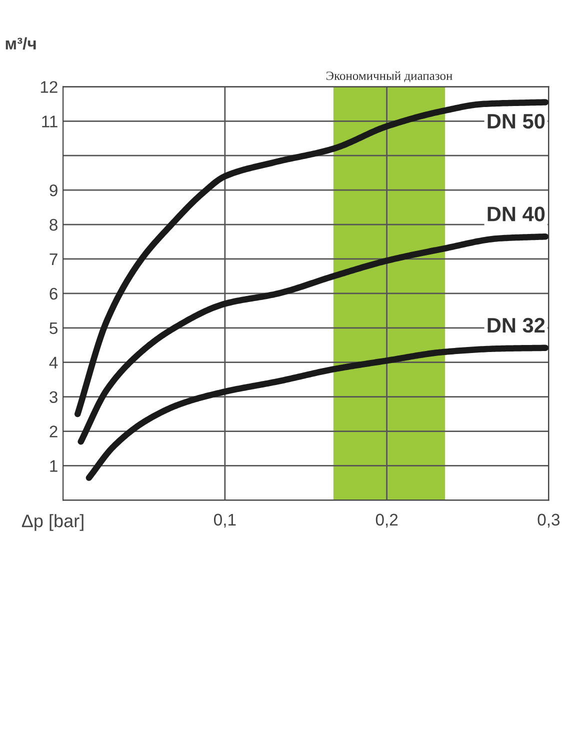 Image resolution: width=568 pixels, height=741 pixels. I want to click on band-label: Экономичный диапазон, so click(389, 76).